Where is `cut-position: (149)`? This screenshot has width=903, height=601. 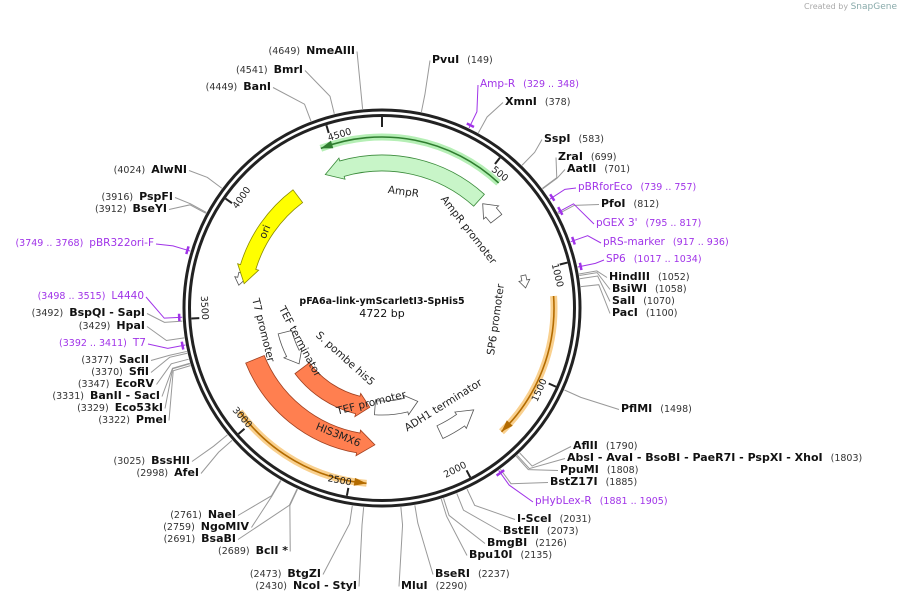
cut-position: (149) is located at coordinates (480, 60).